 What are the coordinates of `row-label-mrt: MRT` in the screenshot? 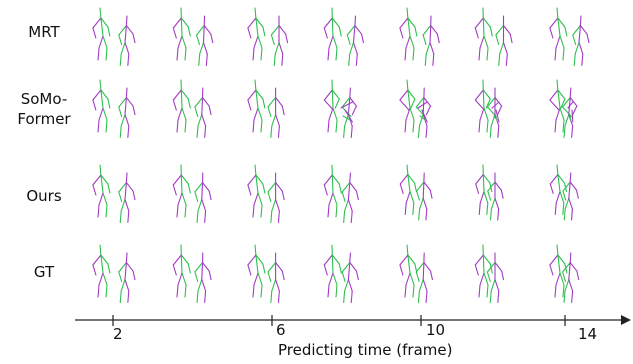 It's located at (44, 32).